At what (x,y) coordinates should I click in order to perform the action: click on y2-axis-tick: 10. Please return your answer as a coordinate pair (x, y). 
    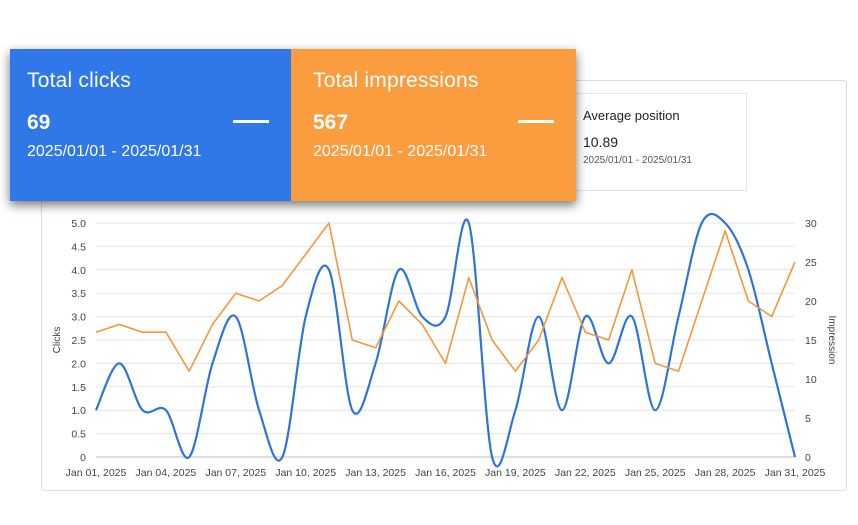
    Looking at the image, I should click on (811, 380).